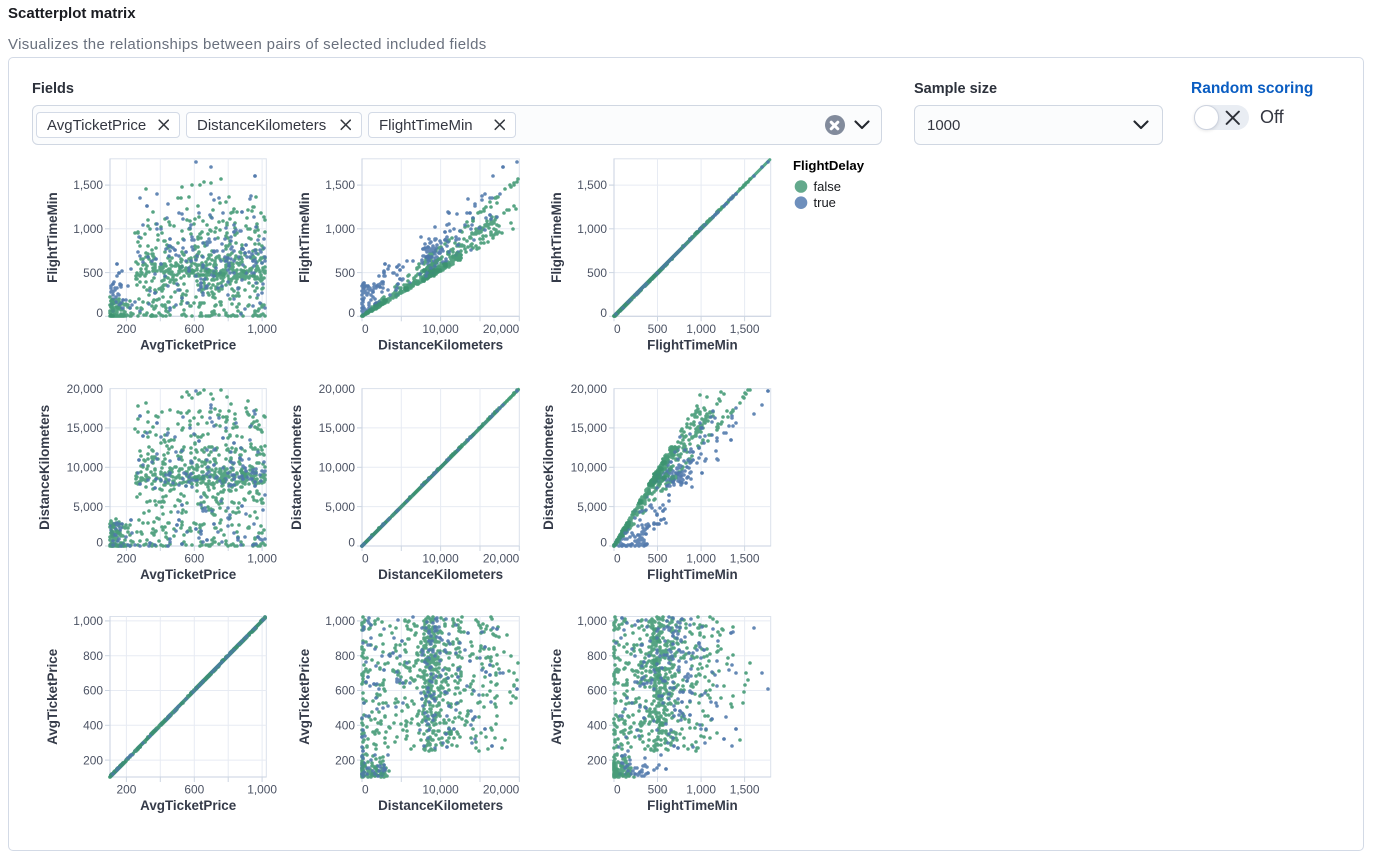 Image resolution: width=1373 pixels, height=859 pixels. I want to click on svg-text: FlightDelay, so click(829, 165).